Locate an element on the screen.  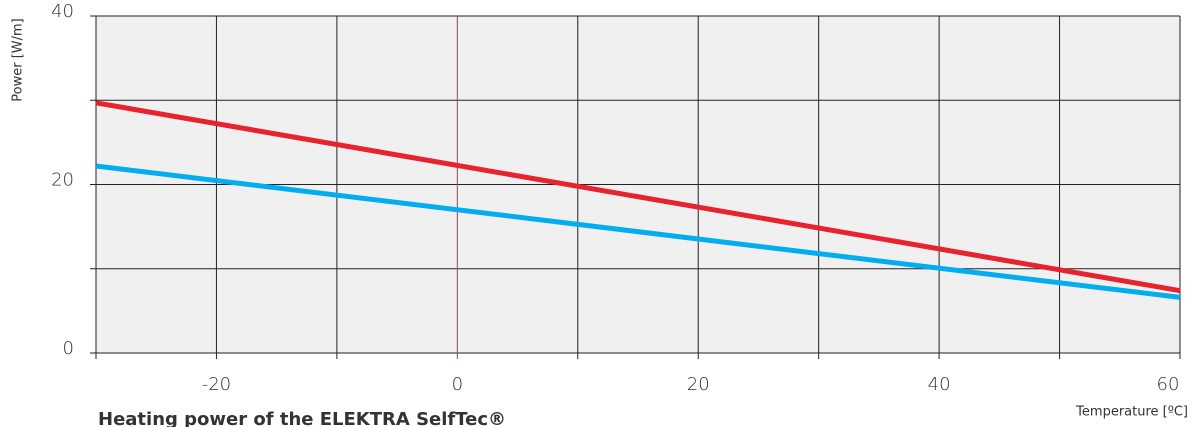
x-tick-label: 20 is located at coordinates (698, 384).